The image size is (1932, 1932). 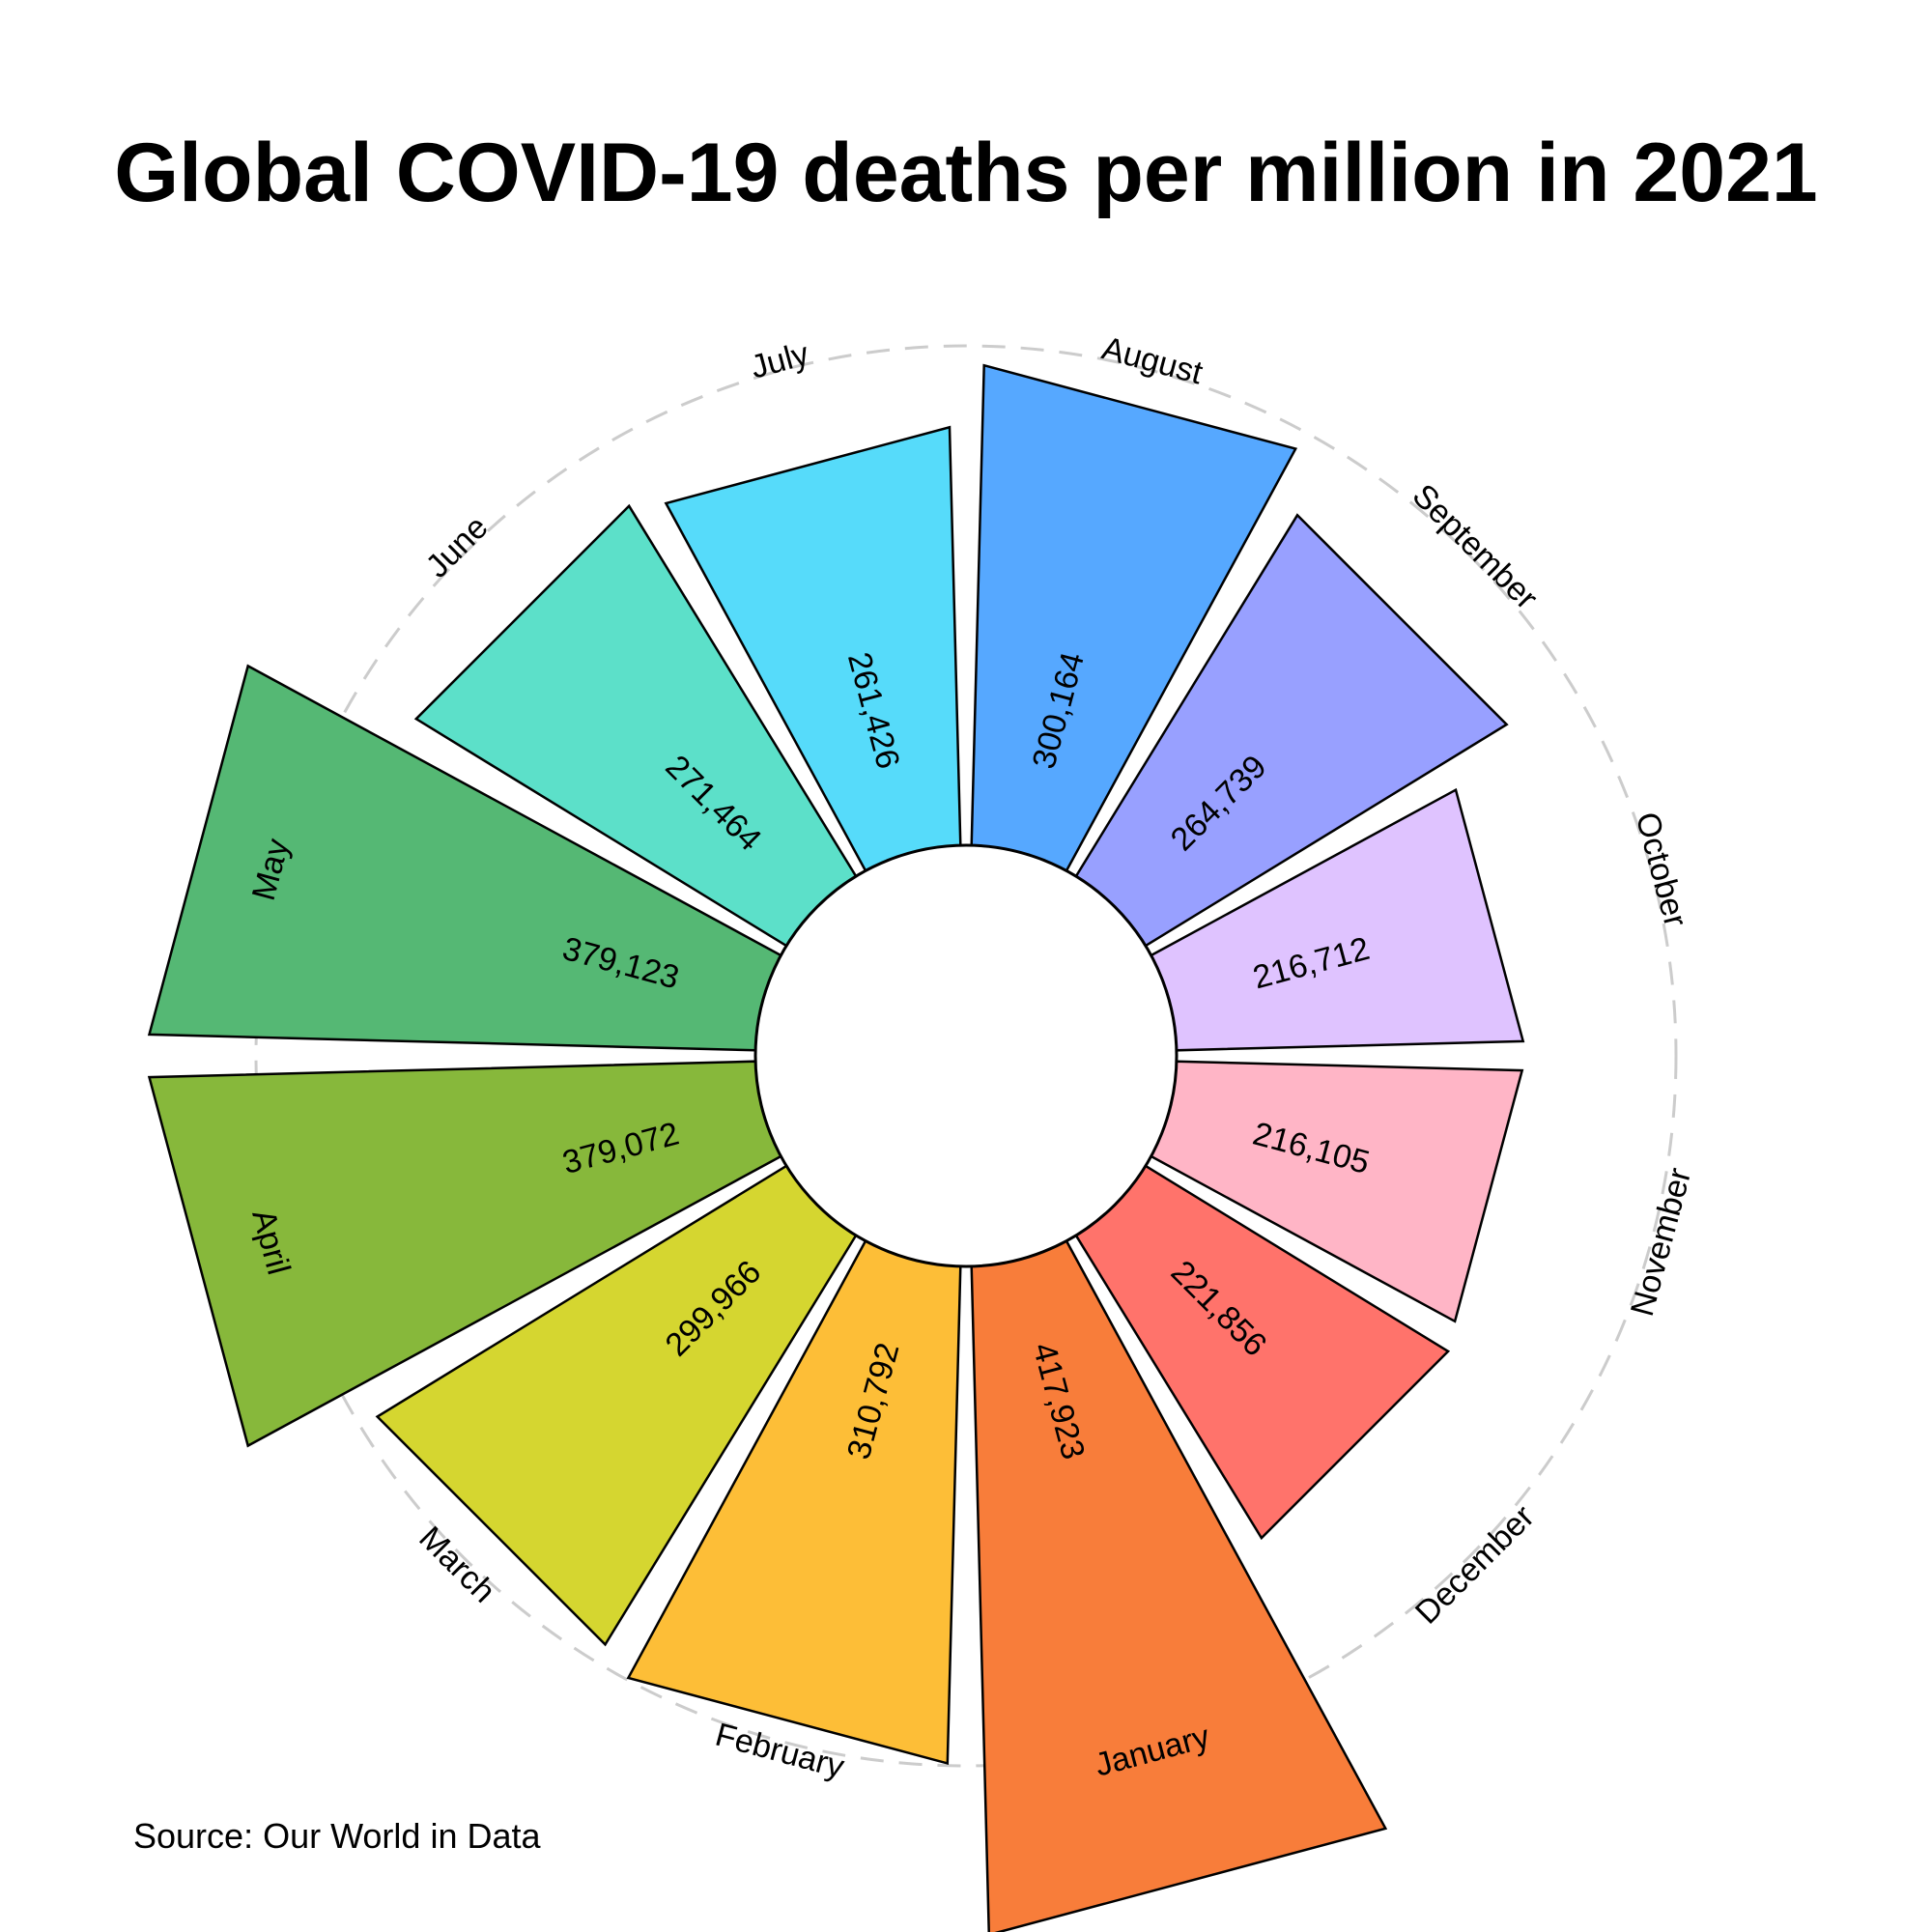 I want to click on month-label-june: June, so click(x=457, y=547).